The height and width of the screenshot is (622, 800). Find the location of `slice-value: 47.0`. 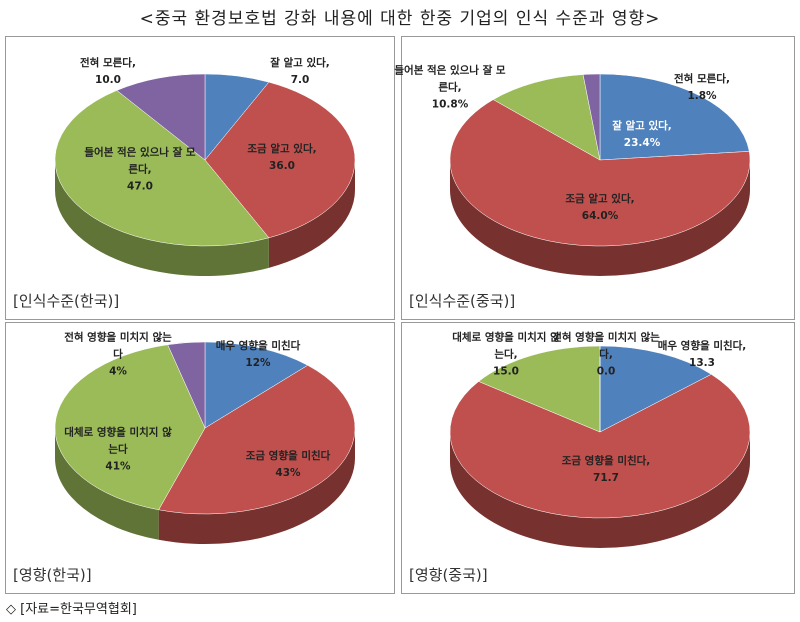

slice-value: 47.0 is located at coordinates (140, 186).